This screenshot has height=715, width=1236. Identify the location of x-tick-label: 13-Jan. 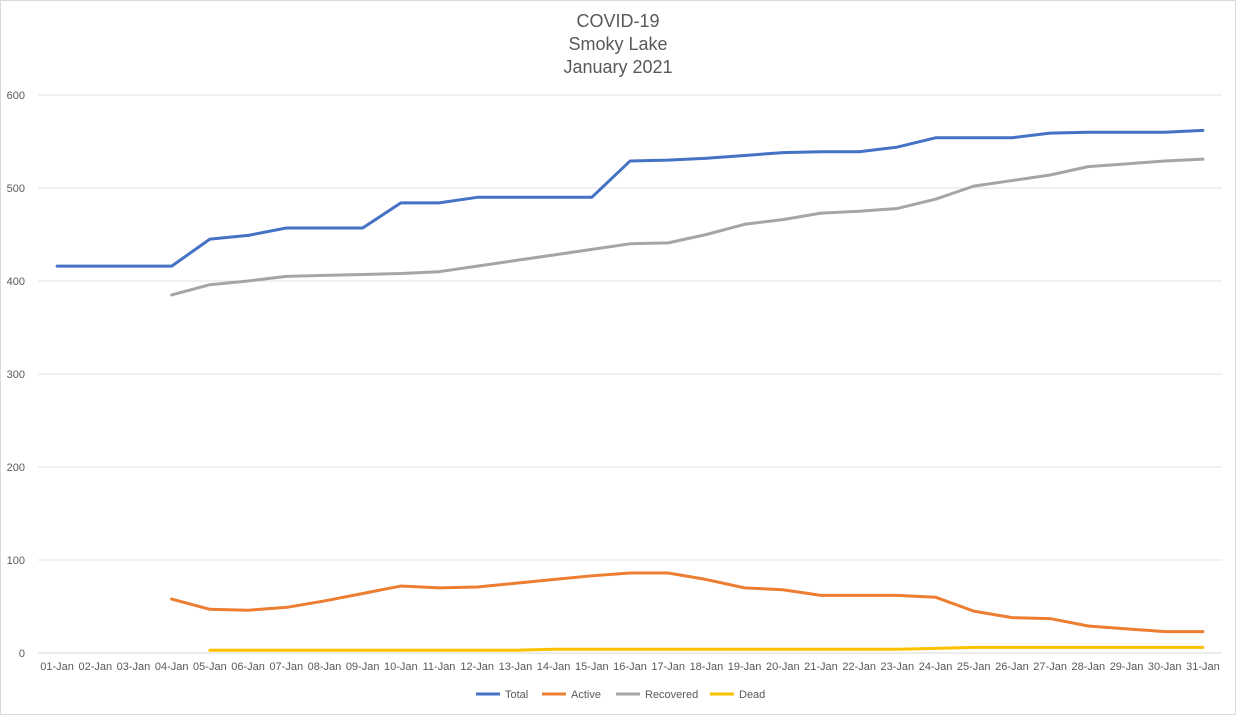
(516, 667).